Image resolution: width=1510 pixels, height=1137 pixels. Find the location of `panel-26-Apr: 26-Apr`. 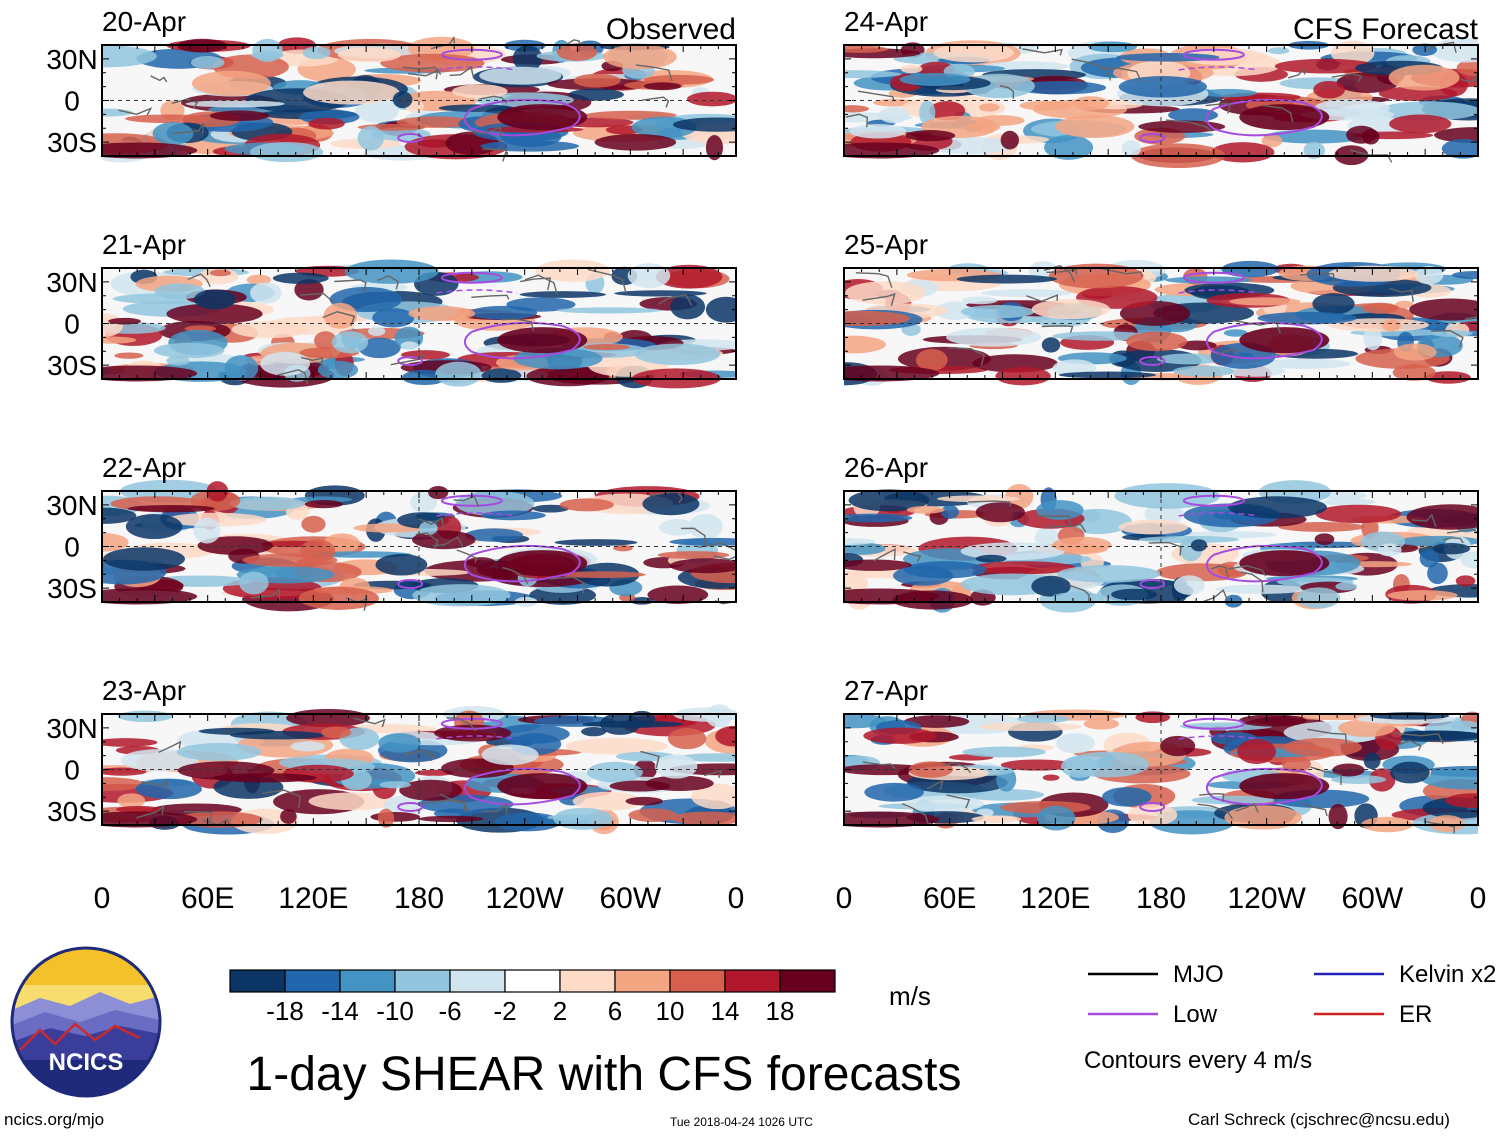

panel-26-Apr: 26-Apr is located at coordinates (1161, 532).